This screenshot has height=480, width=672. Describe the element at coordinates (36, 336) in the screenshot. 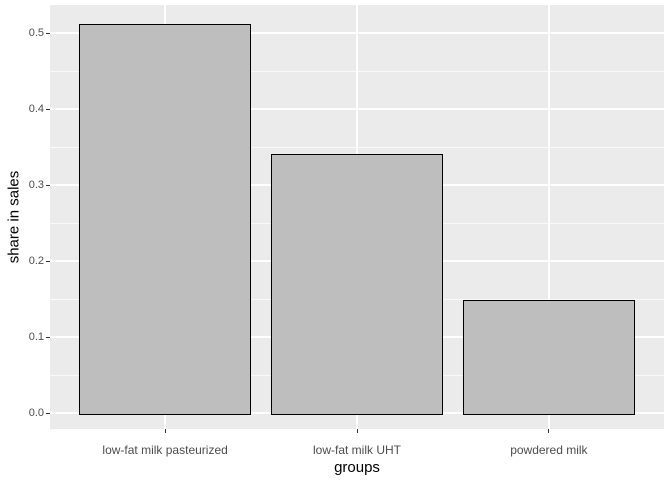

I see `y-tick-label: 0.1` at that location.